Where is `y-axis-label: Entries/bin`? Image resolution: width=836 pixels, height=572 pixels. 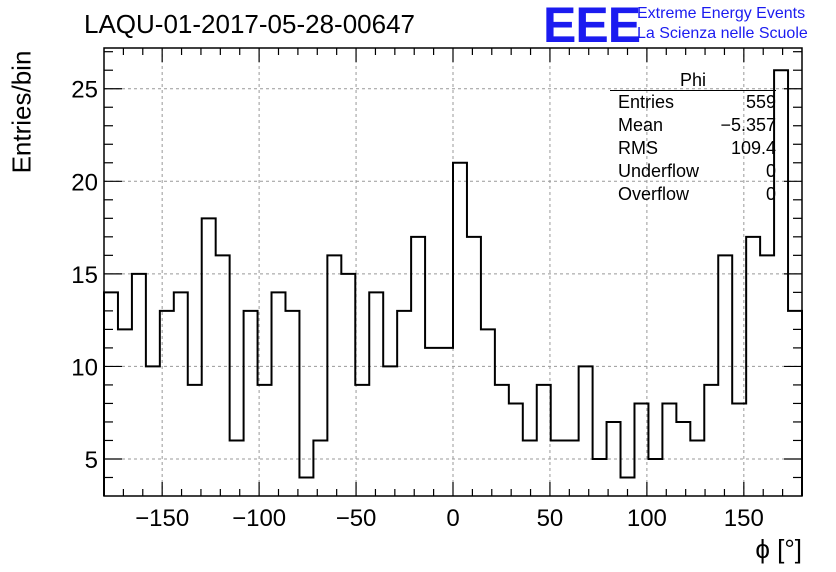
y-axis-label: Entries/bin is located at coordinates (21, 112).